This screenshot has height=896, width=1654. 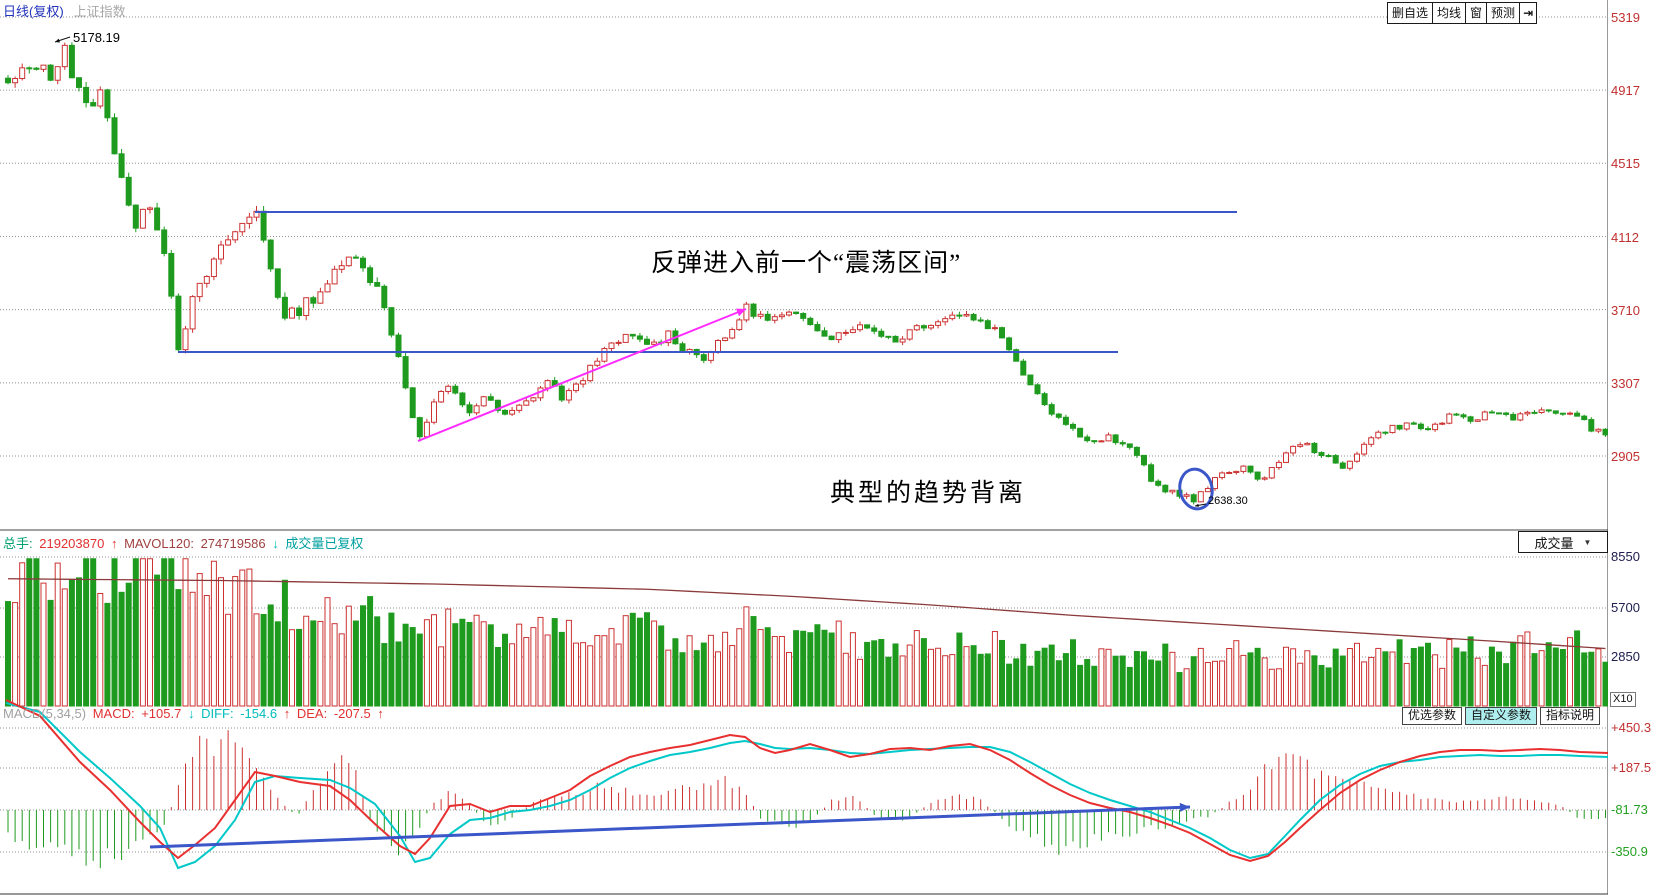 What do you see at coordinates (1629, 809) in the screenshot?
I see `macd-axis-tick: -81.73` at bounding box center [1629, 809].